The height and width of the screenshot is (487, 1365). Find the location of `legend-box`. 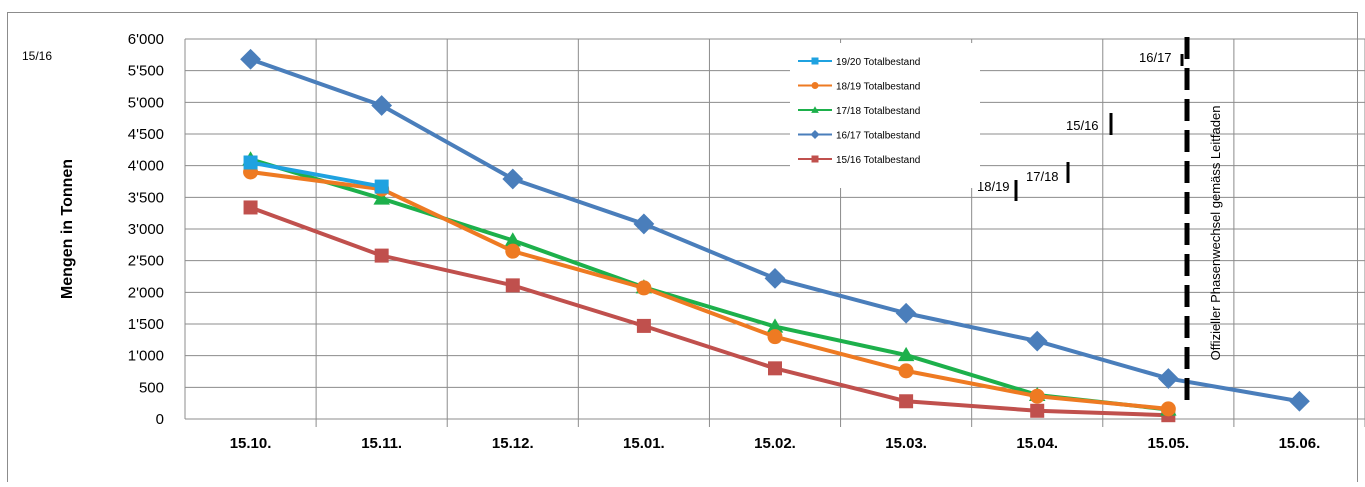

legend-box is located at coordinates (885, 115).